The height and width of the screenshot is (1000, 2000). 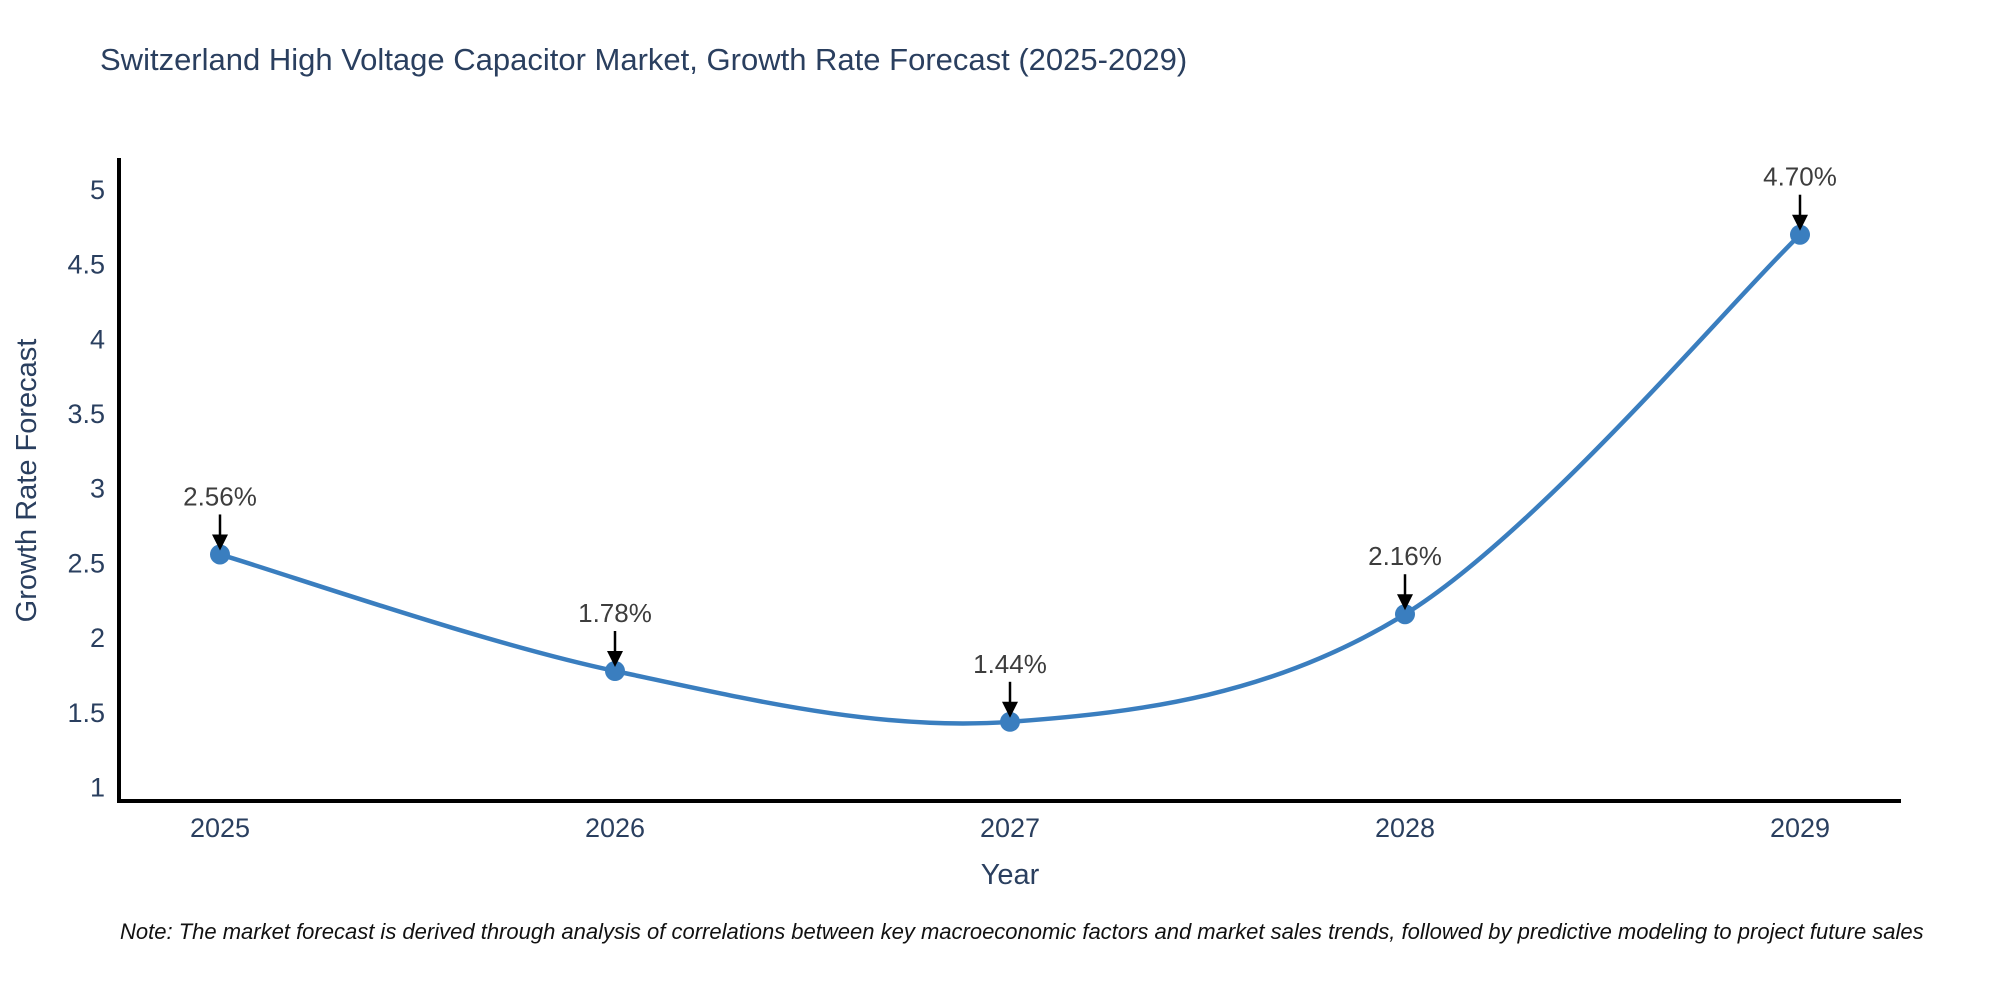 I want to click on x-axis-title: Year, so click(x=1010, y=875).